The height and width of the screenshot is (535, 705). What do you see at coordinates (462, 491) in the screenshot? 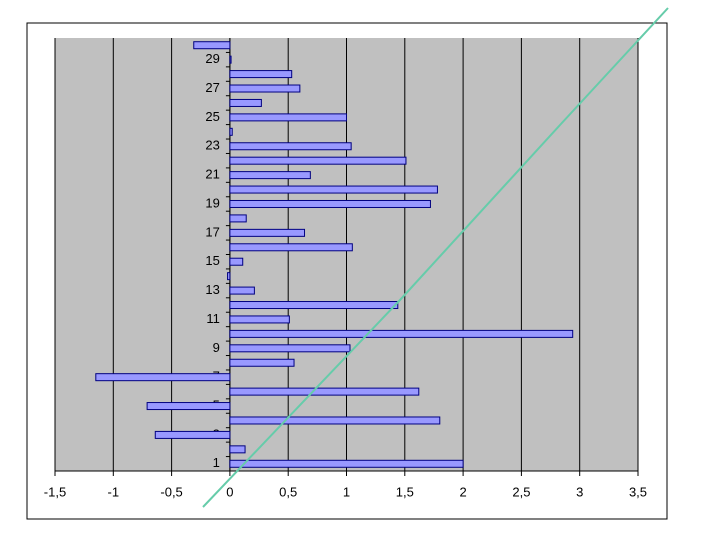
I see `x-tick-label: 2` at bounding box center [462, 491].